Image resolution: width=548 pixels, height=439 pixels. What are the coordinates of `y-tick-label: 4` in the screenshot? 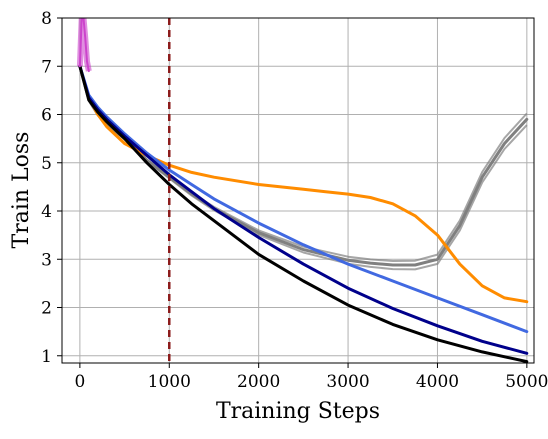 It's located at (46, 212).